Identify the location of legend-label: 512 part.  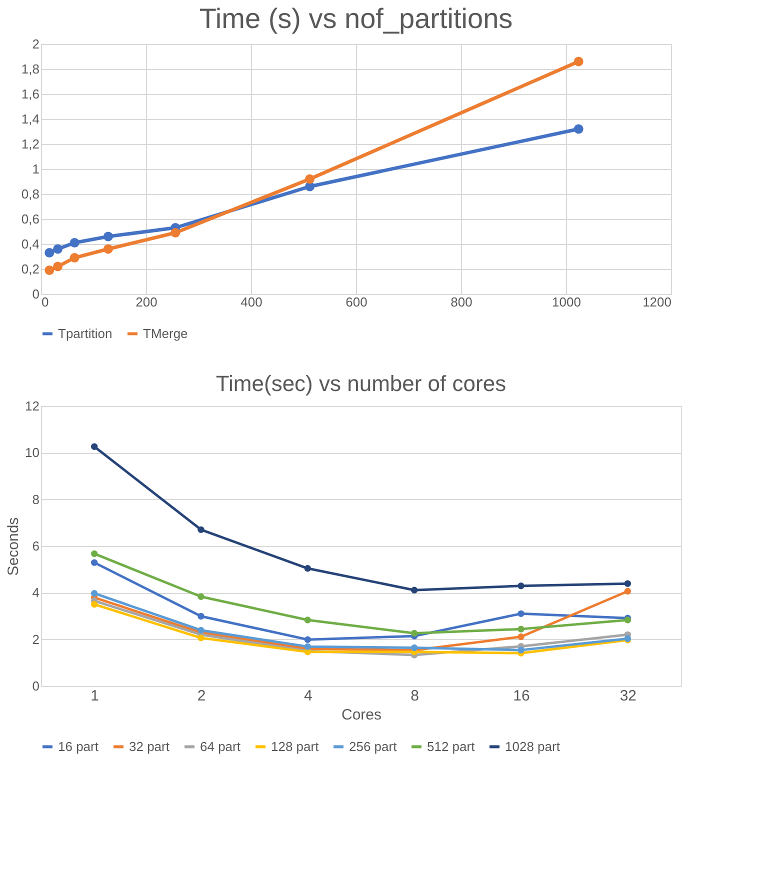
(451, 746).